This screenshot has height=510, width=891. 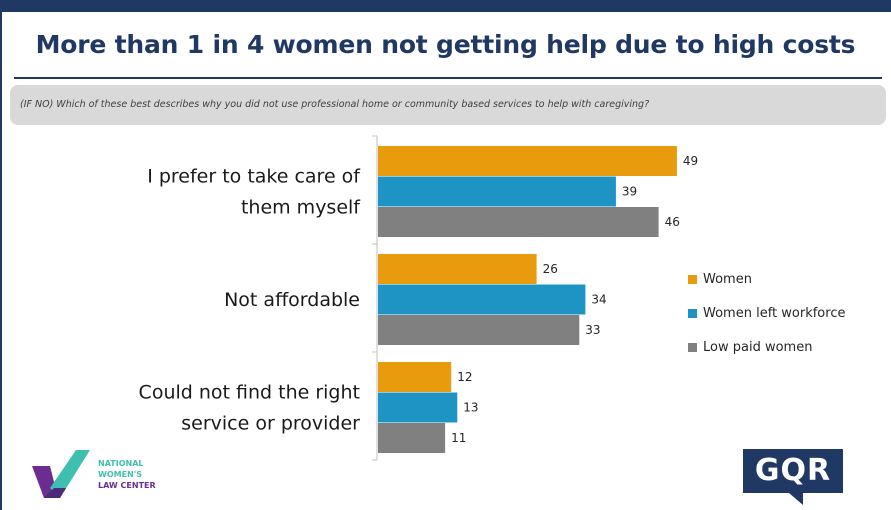 What do you see at coordinates (61, 474) in the screenshot?
I see `nwlc-logo-mark` at bounding box center [61, 474].